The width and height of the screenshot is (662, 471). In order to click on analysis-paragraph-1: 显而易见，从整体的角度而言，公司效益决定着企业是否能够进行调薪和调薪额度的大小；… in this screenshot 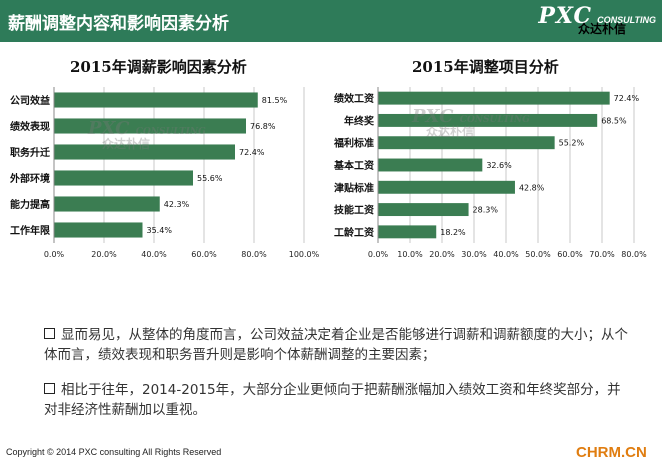, I will do `click(339, 345)`.